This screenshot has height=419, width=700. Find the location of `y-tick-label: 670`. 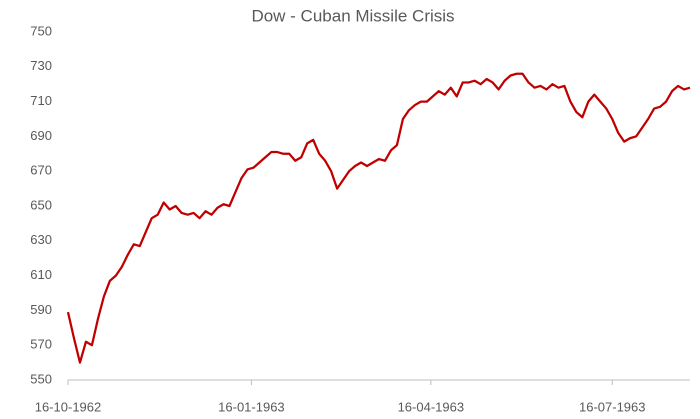

y-tick-label: 670 is located at coordinates (41, 170).